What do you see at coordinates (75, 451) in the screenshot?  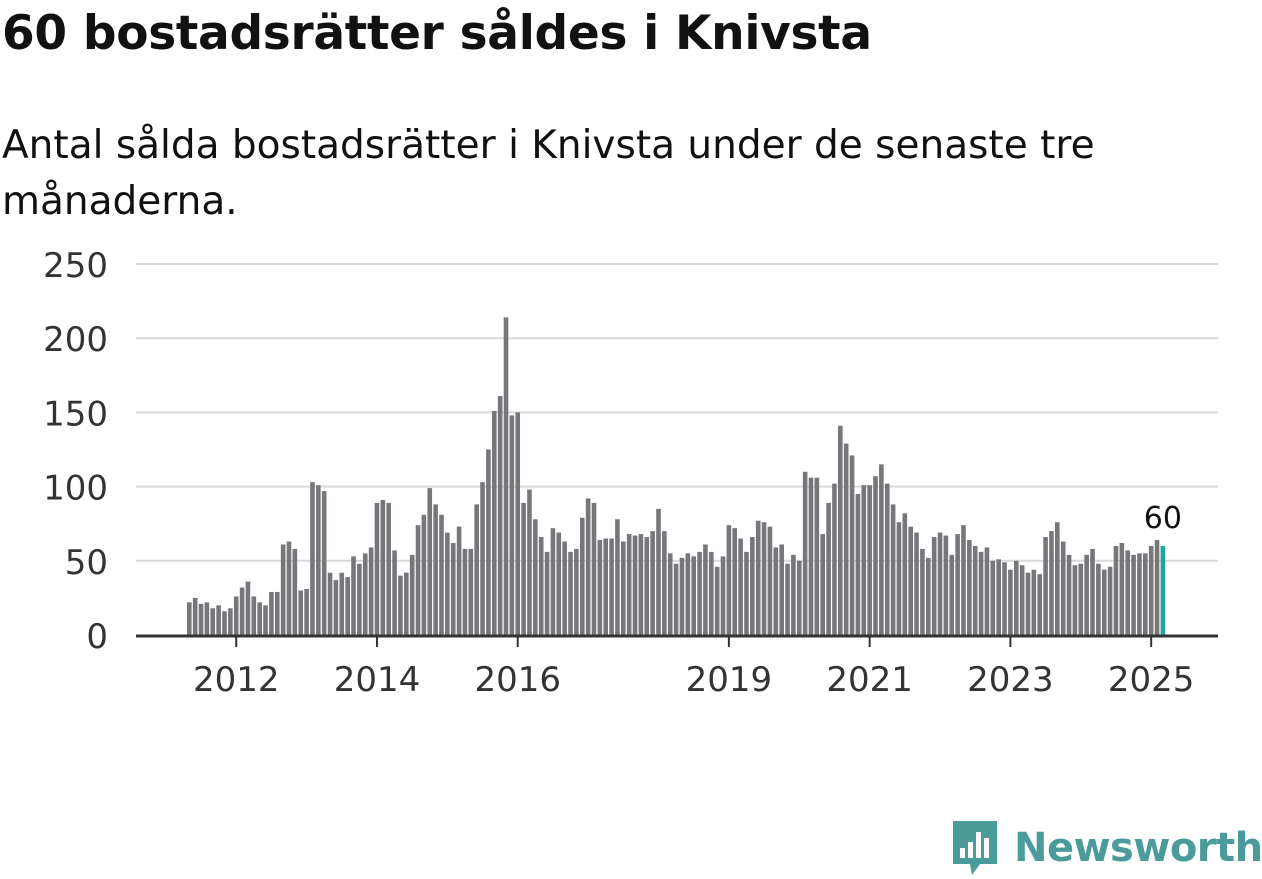 I see `y-axis-labels: 0 50 100 150 200 250` at bounding box center [75, 451].